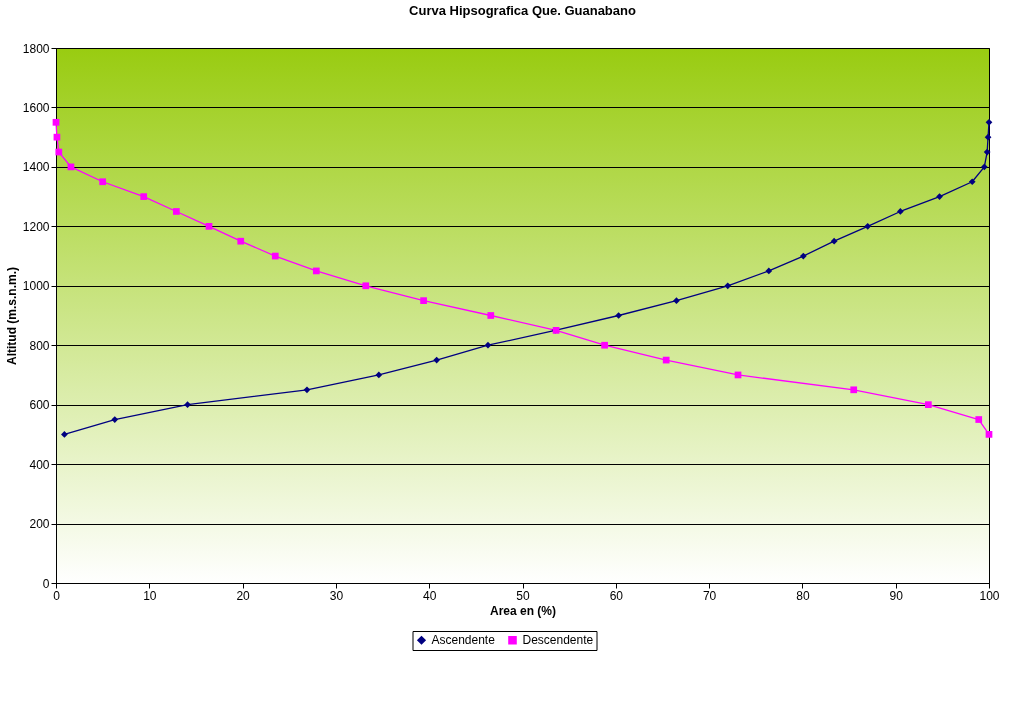 The height and width of the screenshot is (706, 1032). I want to click on x-tick-label: 90, so click(896, 595).